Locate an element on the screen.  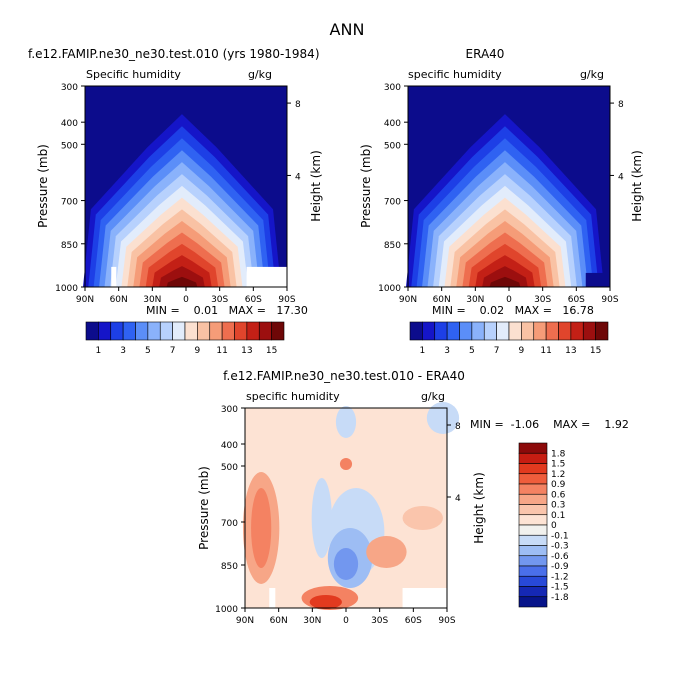
panel-title: ERA40 is located at coordinates (485, 54).